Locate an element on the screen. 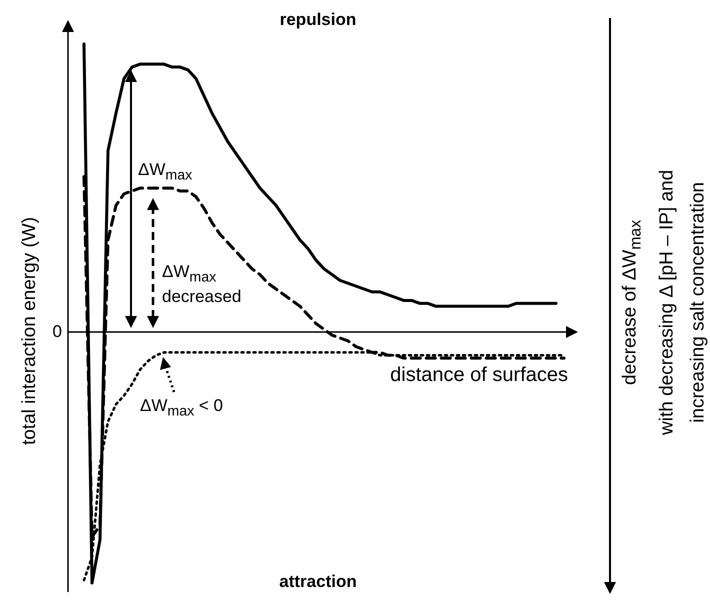 Image resolution: width=710 pixels, height=606 pixels. x-axis-title: distance of surfaces is located at coordinates (478, 375).